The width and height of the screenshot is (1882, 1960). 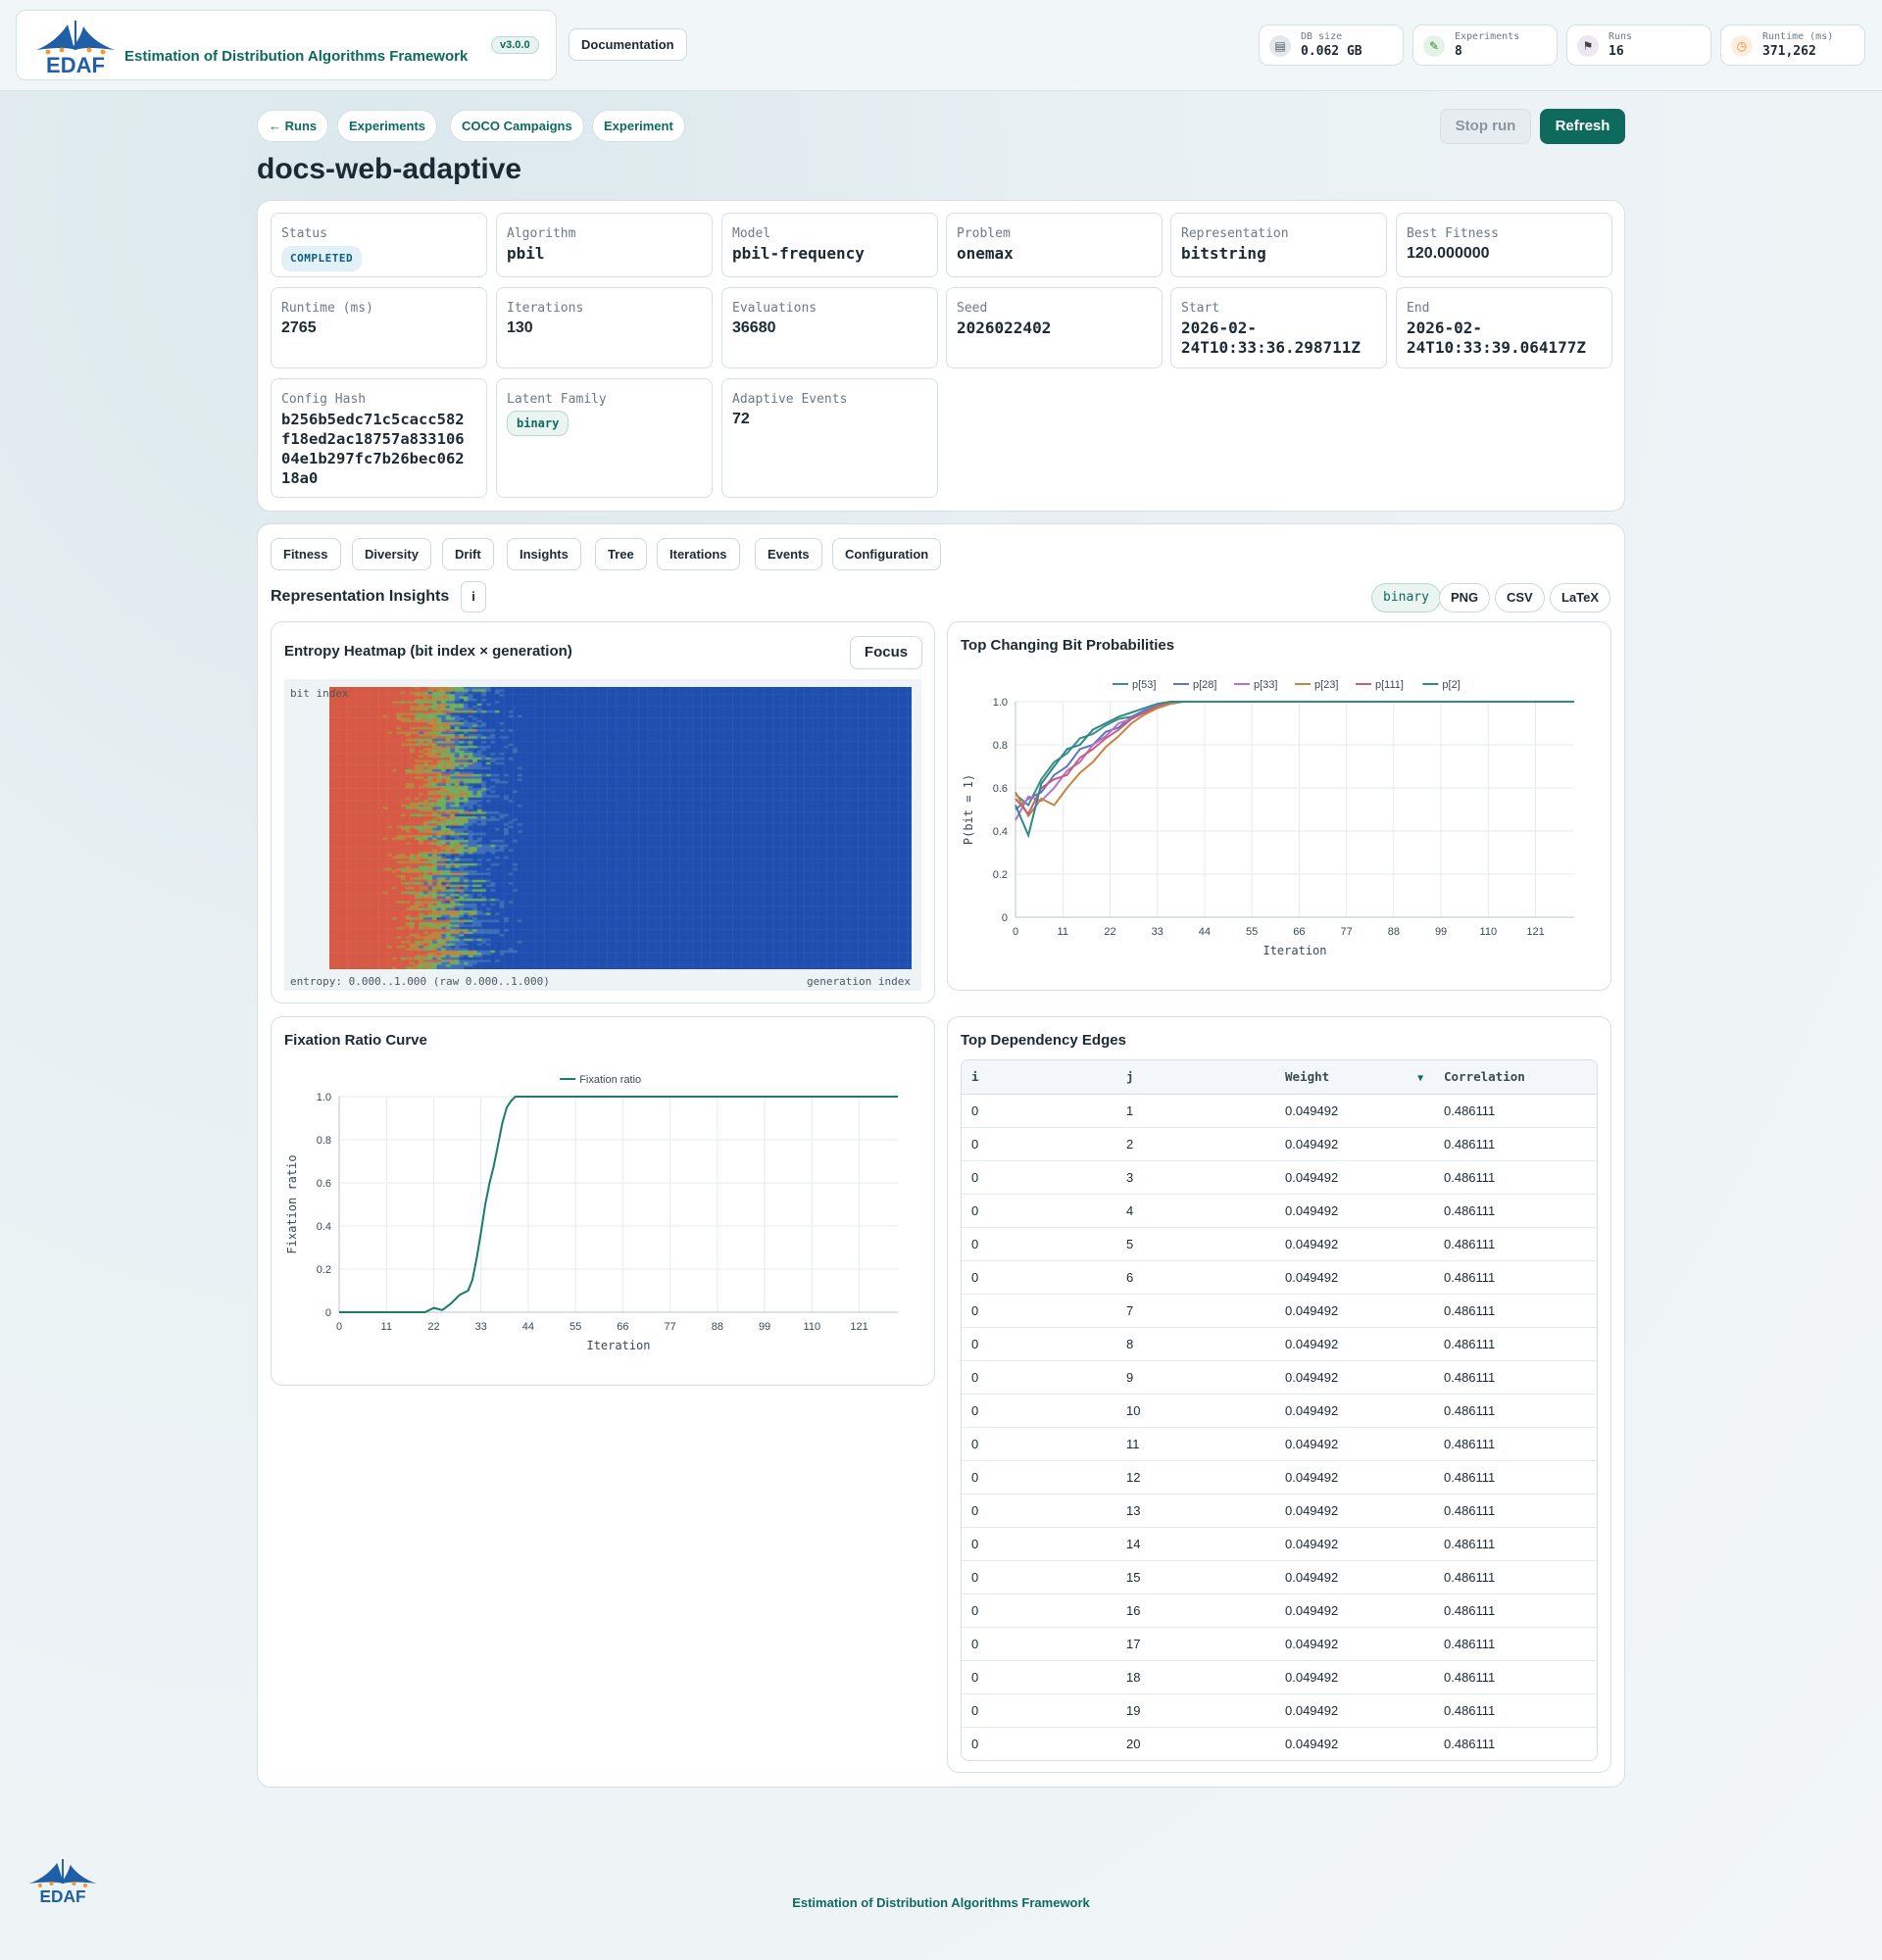 What do you see at coordinates (1280, 1244) in the screenshot?
I see `table-row: 0 5 0.049492 0.486111` at bounding box center [1280, 1244].